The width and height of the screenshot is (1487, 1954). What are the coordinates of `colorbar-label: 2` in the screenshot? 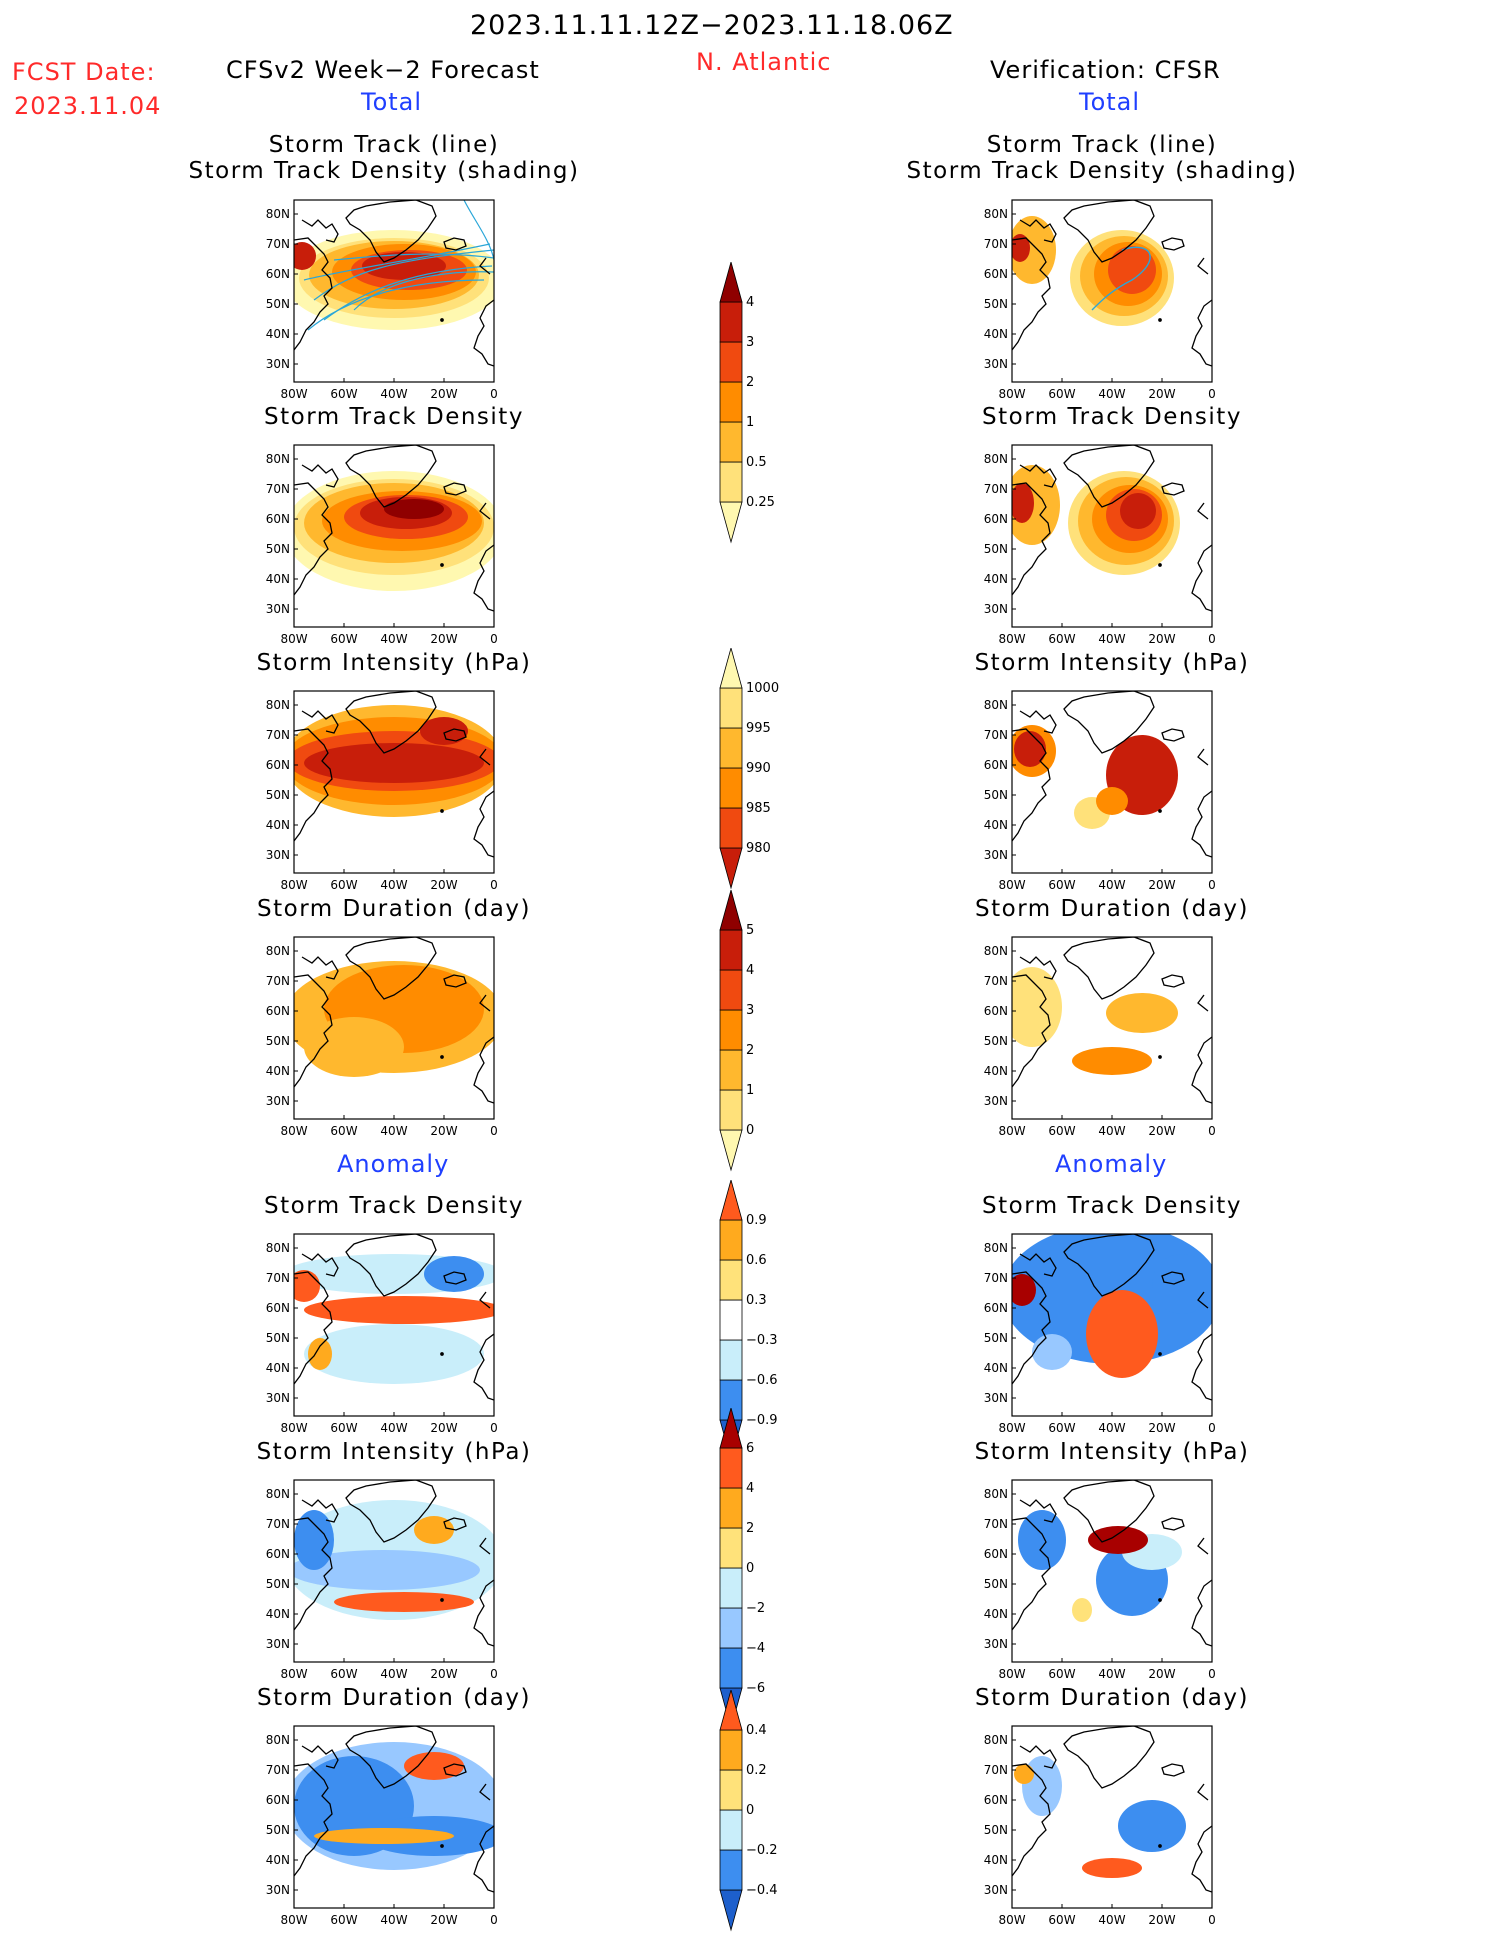 It's located at (750, 1528).